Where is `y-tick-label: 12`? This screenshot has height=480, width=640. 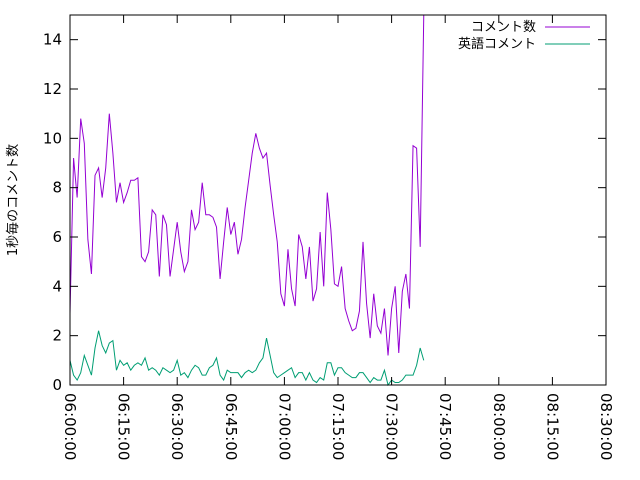
y-tick-label: 12 is located at coordinates (52, 89).